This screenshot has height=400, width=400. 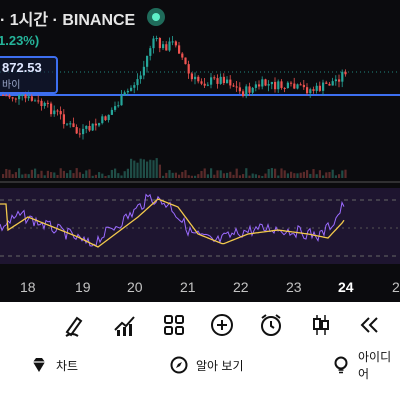 I want to click on x-axis-label: 23, so click(x=294, y=287).